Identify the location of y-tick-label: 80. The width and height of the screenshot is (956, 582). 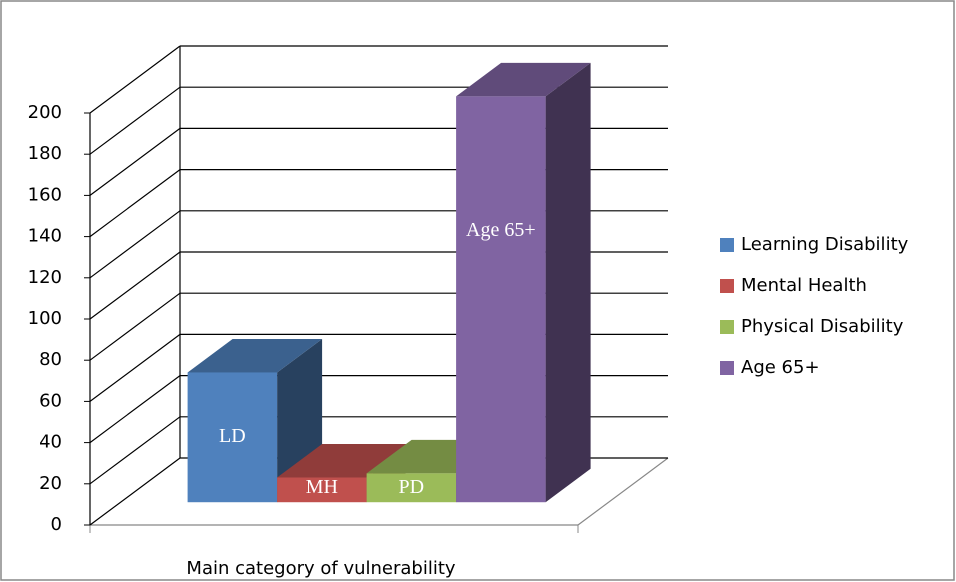
(50, 359).